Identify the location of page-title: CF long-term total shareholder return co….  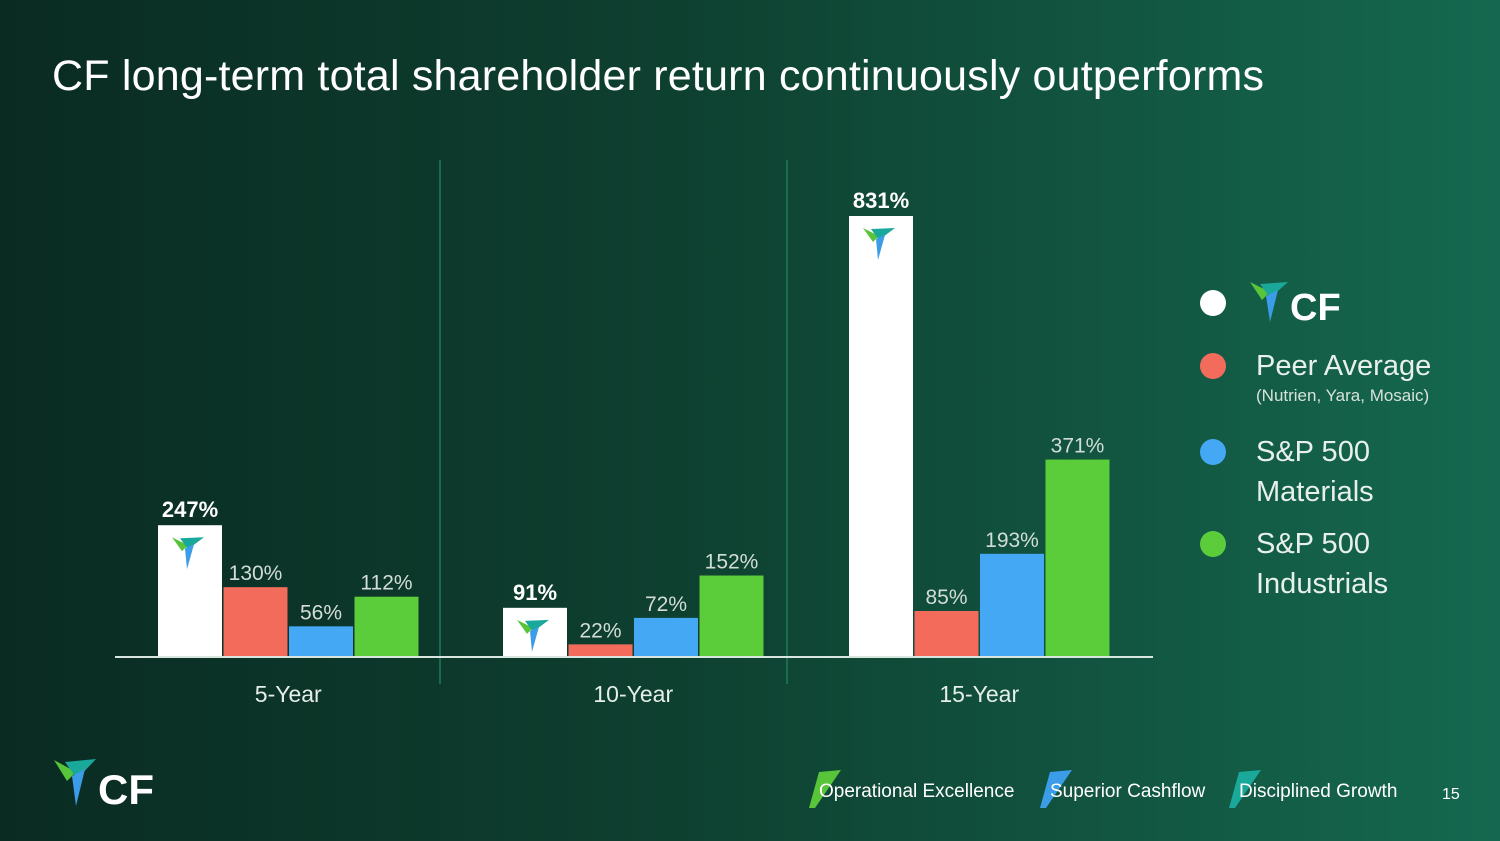
(658, 76).